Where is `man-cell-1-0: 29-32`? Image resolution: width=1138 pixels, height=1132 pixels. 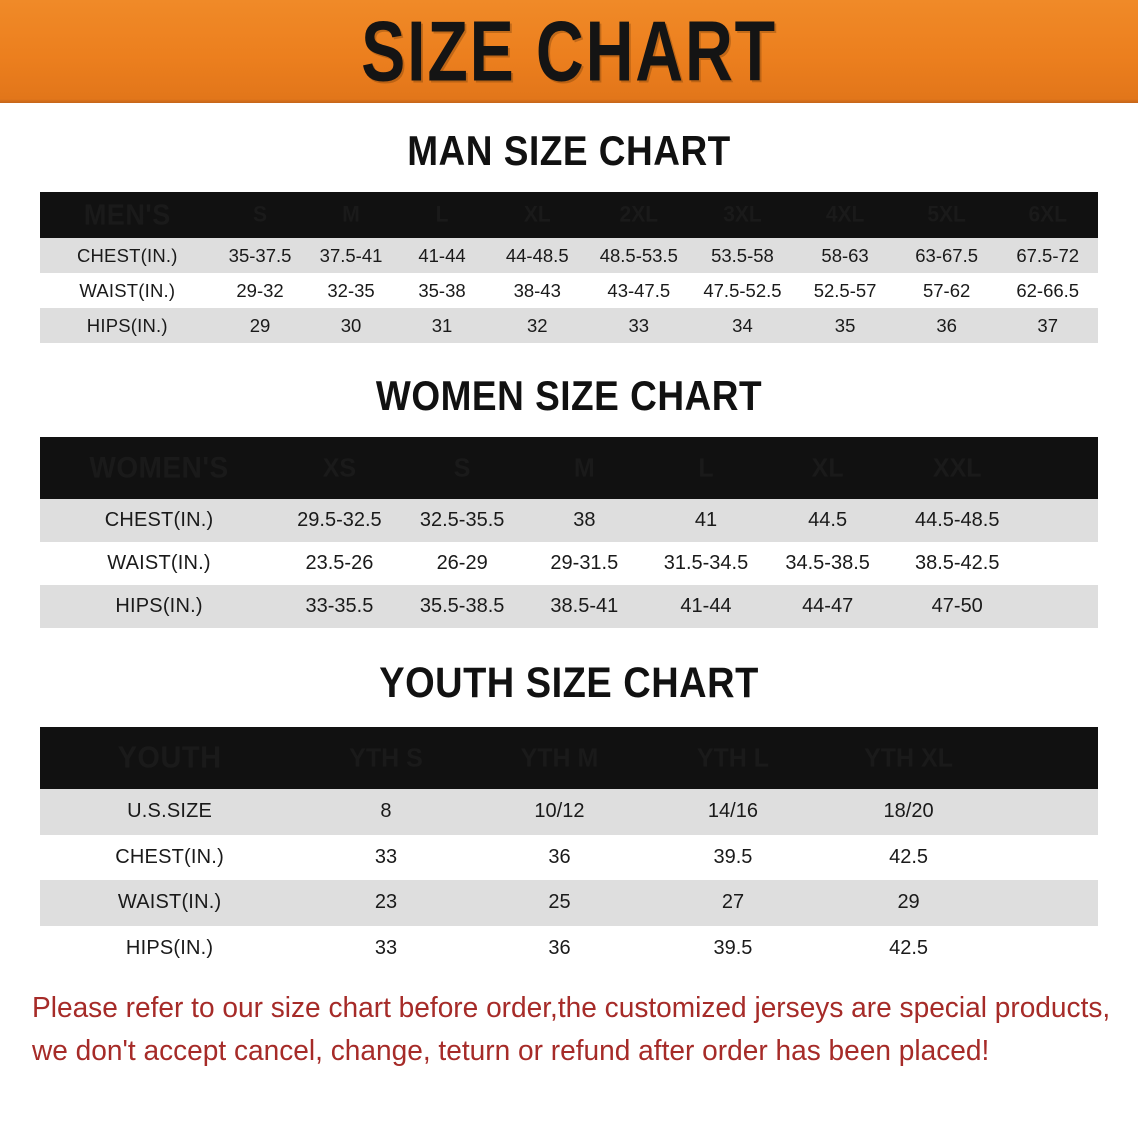
man-cell-1-0: 29-32 is located at coordinates (260, 290).